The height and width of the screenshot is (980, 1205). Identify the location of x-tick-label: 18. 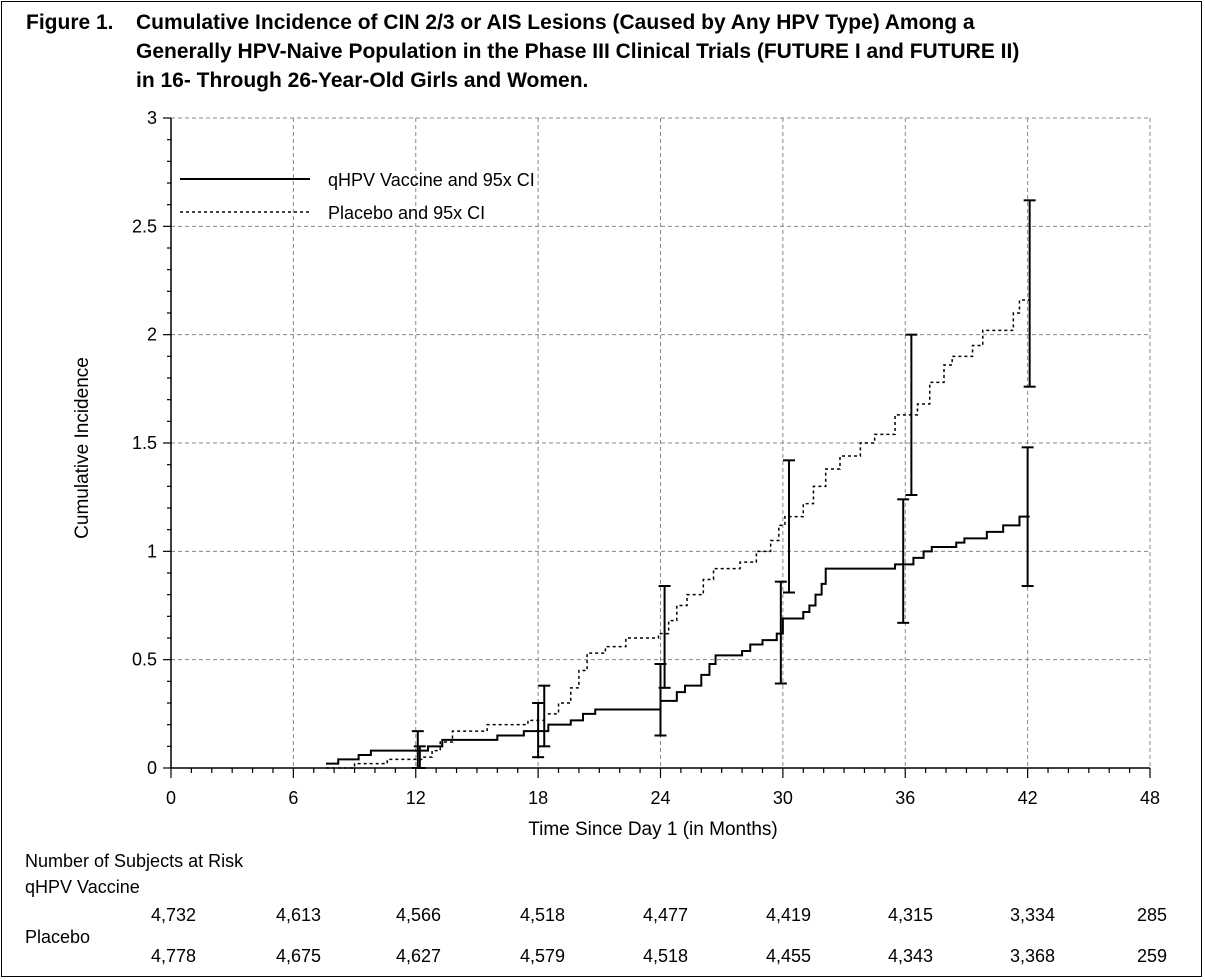
(538, 798).